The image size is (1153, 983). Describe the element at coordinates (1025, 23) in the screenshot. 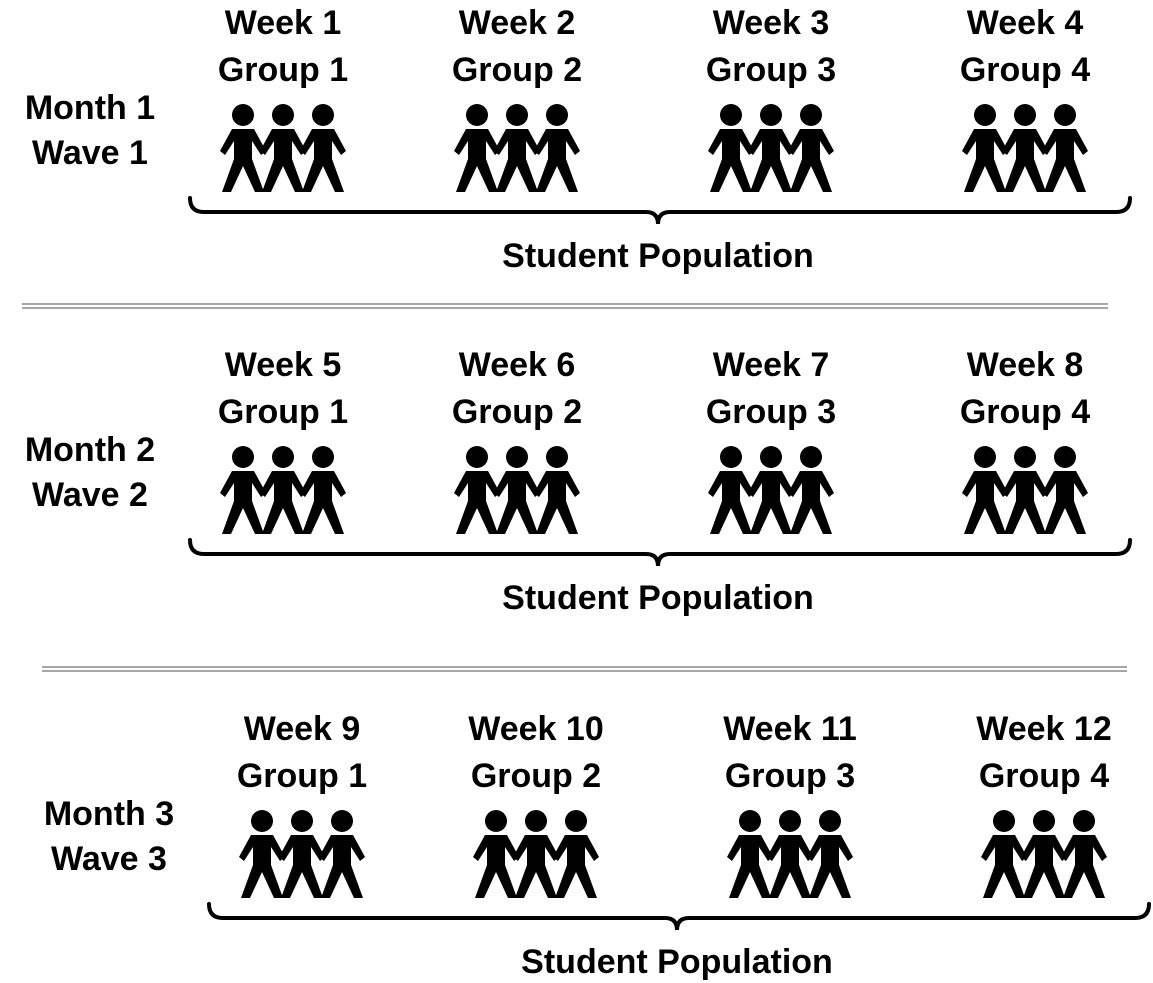

I see `week-label: Week 4` at that location.